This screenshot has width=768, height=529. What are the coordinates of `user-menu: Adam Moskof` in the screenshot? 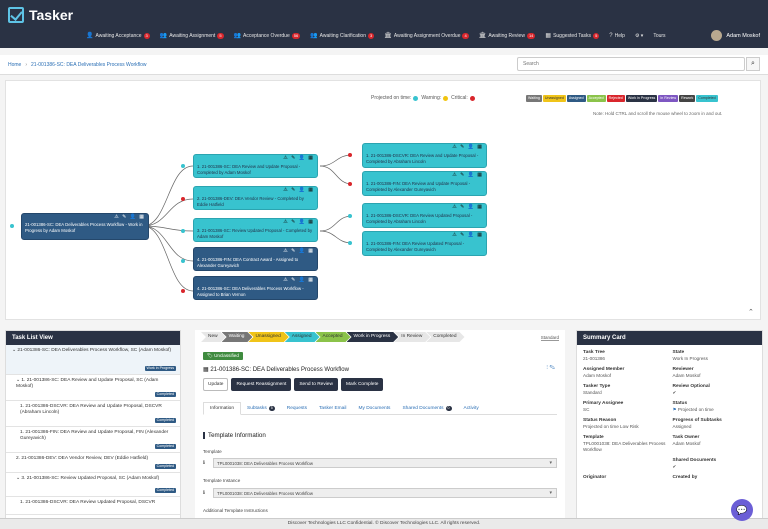 It's located at (735, 35).